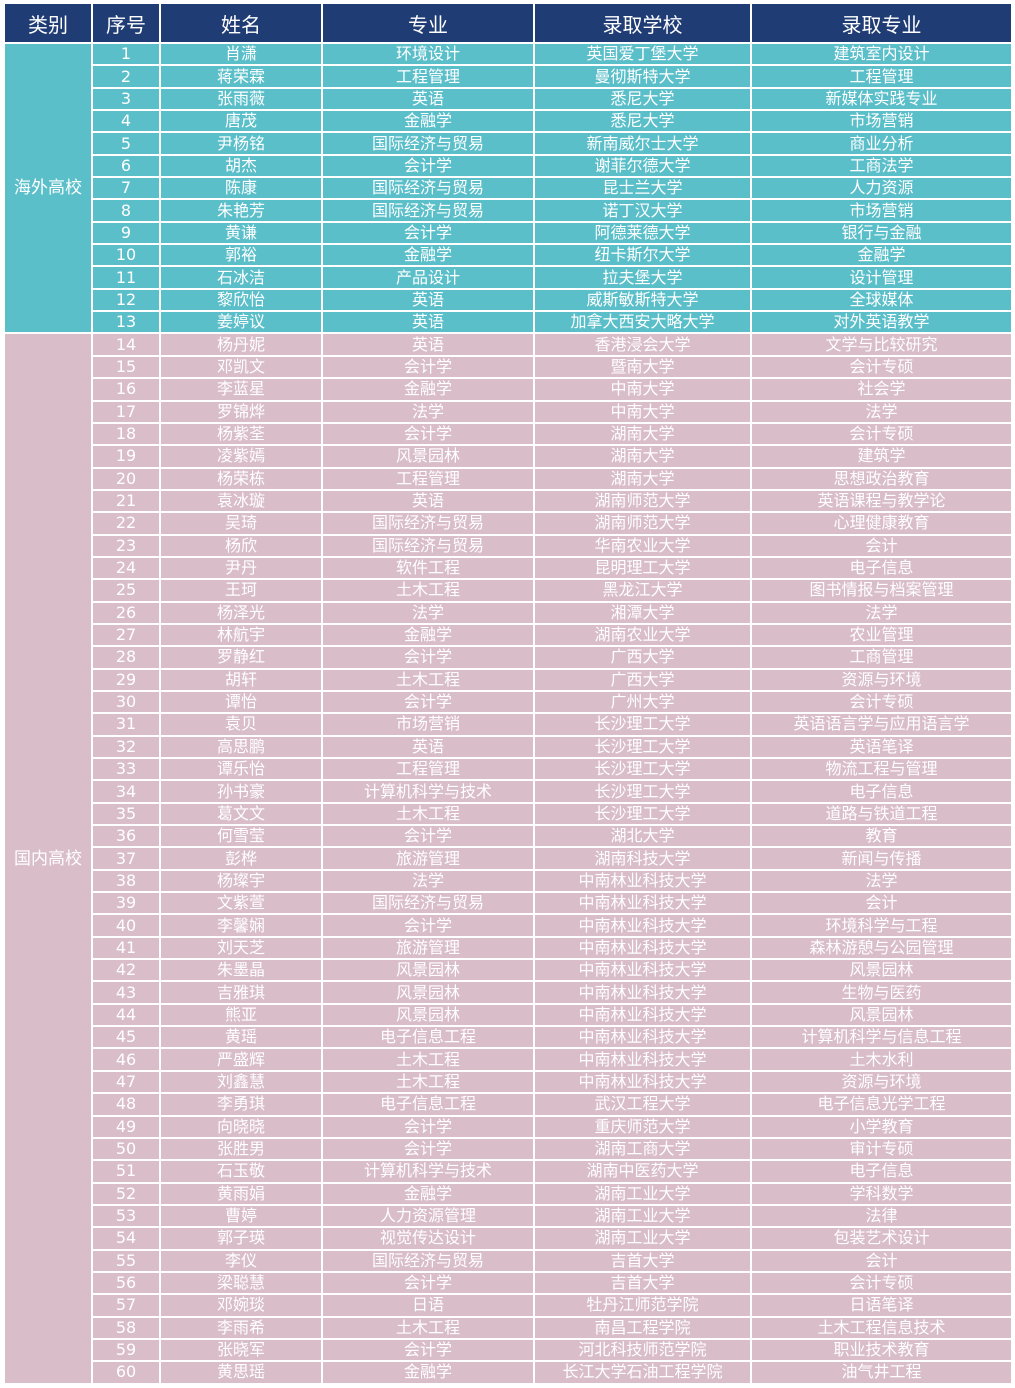 This screenshot has height=1388, width=1015. Describe the element at coordinates (881, 166) in the screenshot. I see `admitted-major-cell: 工商法学` at that location.